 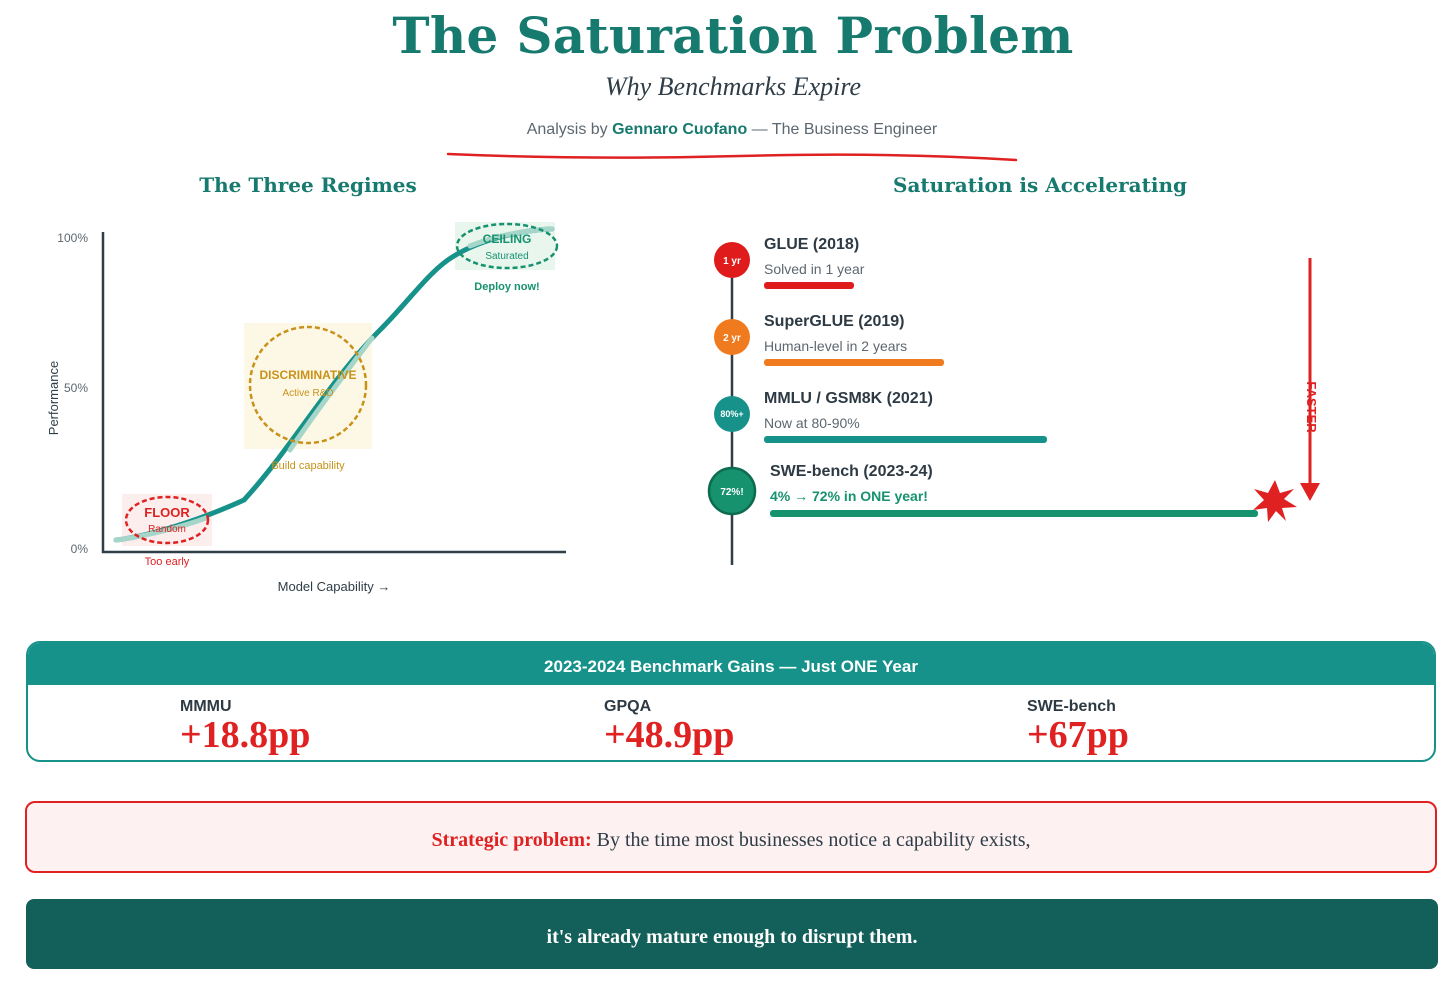 I want to click on discriminative-sub: Active R&D, so click(x=307, y=393).